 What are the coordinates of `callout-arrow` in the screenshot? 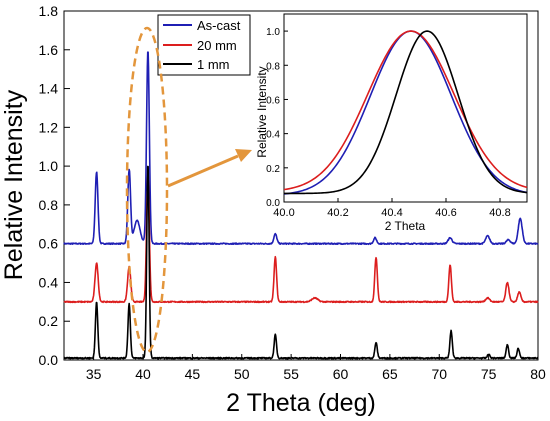 It's located at (203, 171).